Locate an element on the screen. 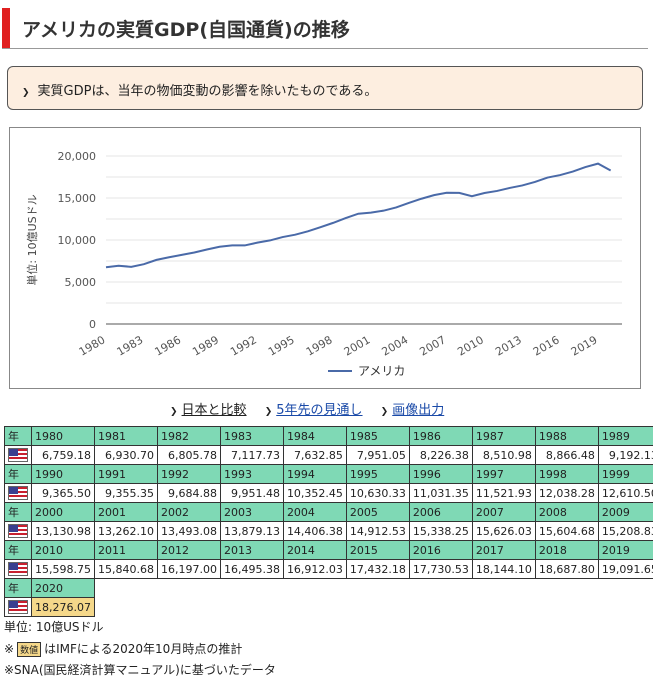 This screenshot has height=684, width=653. value-cell: 17,432.18 is located at coordinates (377, 569).